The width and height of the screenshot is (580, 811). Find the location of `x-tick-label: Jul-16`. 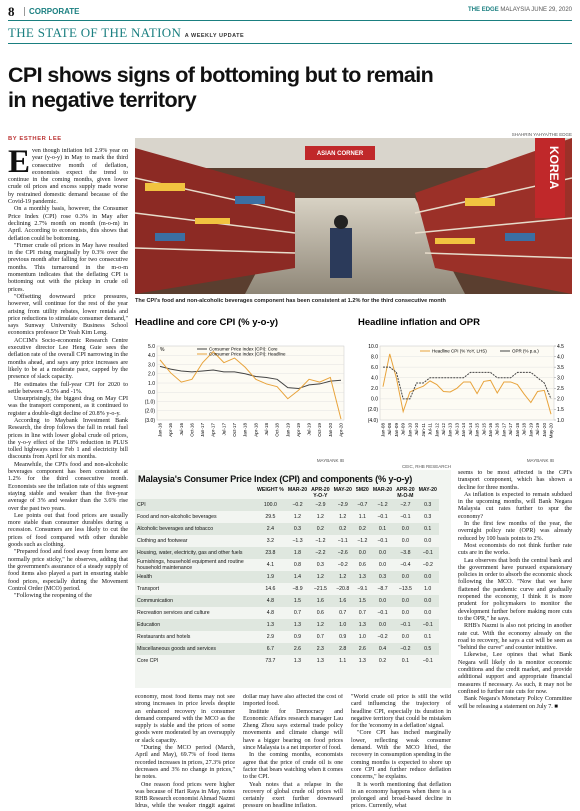

x-tick-label: Jul-16 is located at coordinates (181, 429).